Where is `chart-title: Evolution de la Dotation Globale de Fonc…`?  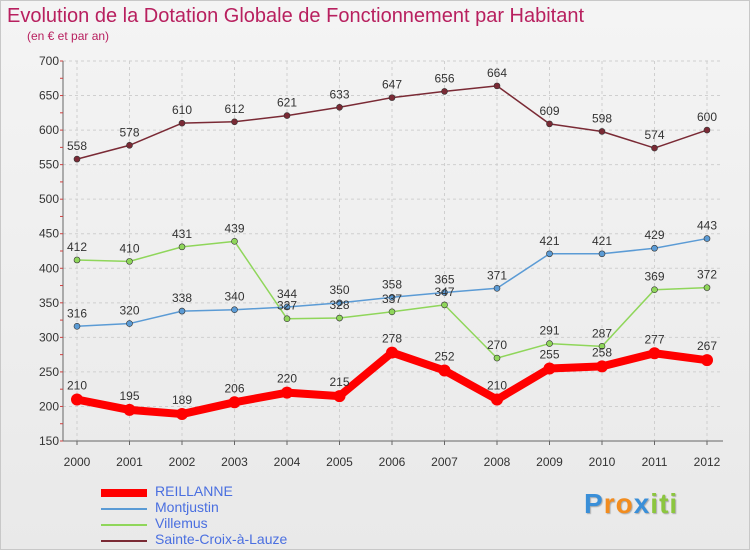 chart-title: Evolution de la Dotation Globale de Fonc… is located at coordinates (296, 16).